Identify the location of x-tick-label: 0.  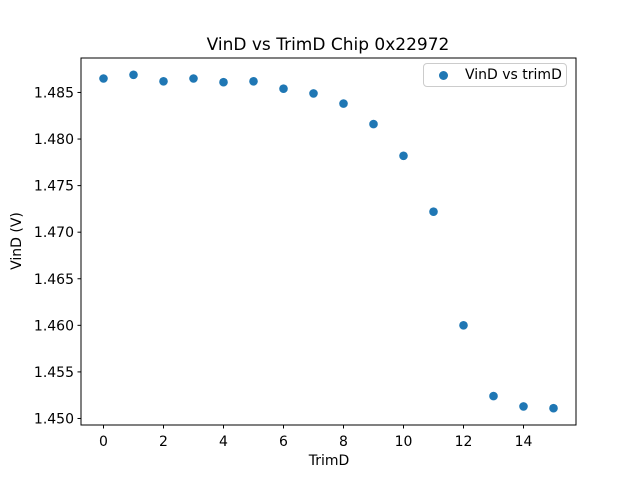
(103, 442).